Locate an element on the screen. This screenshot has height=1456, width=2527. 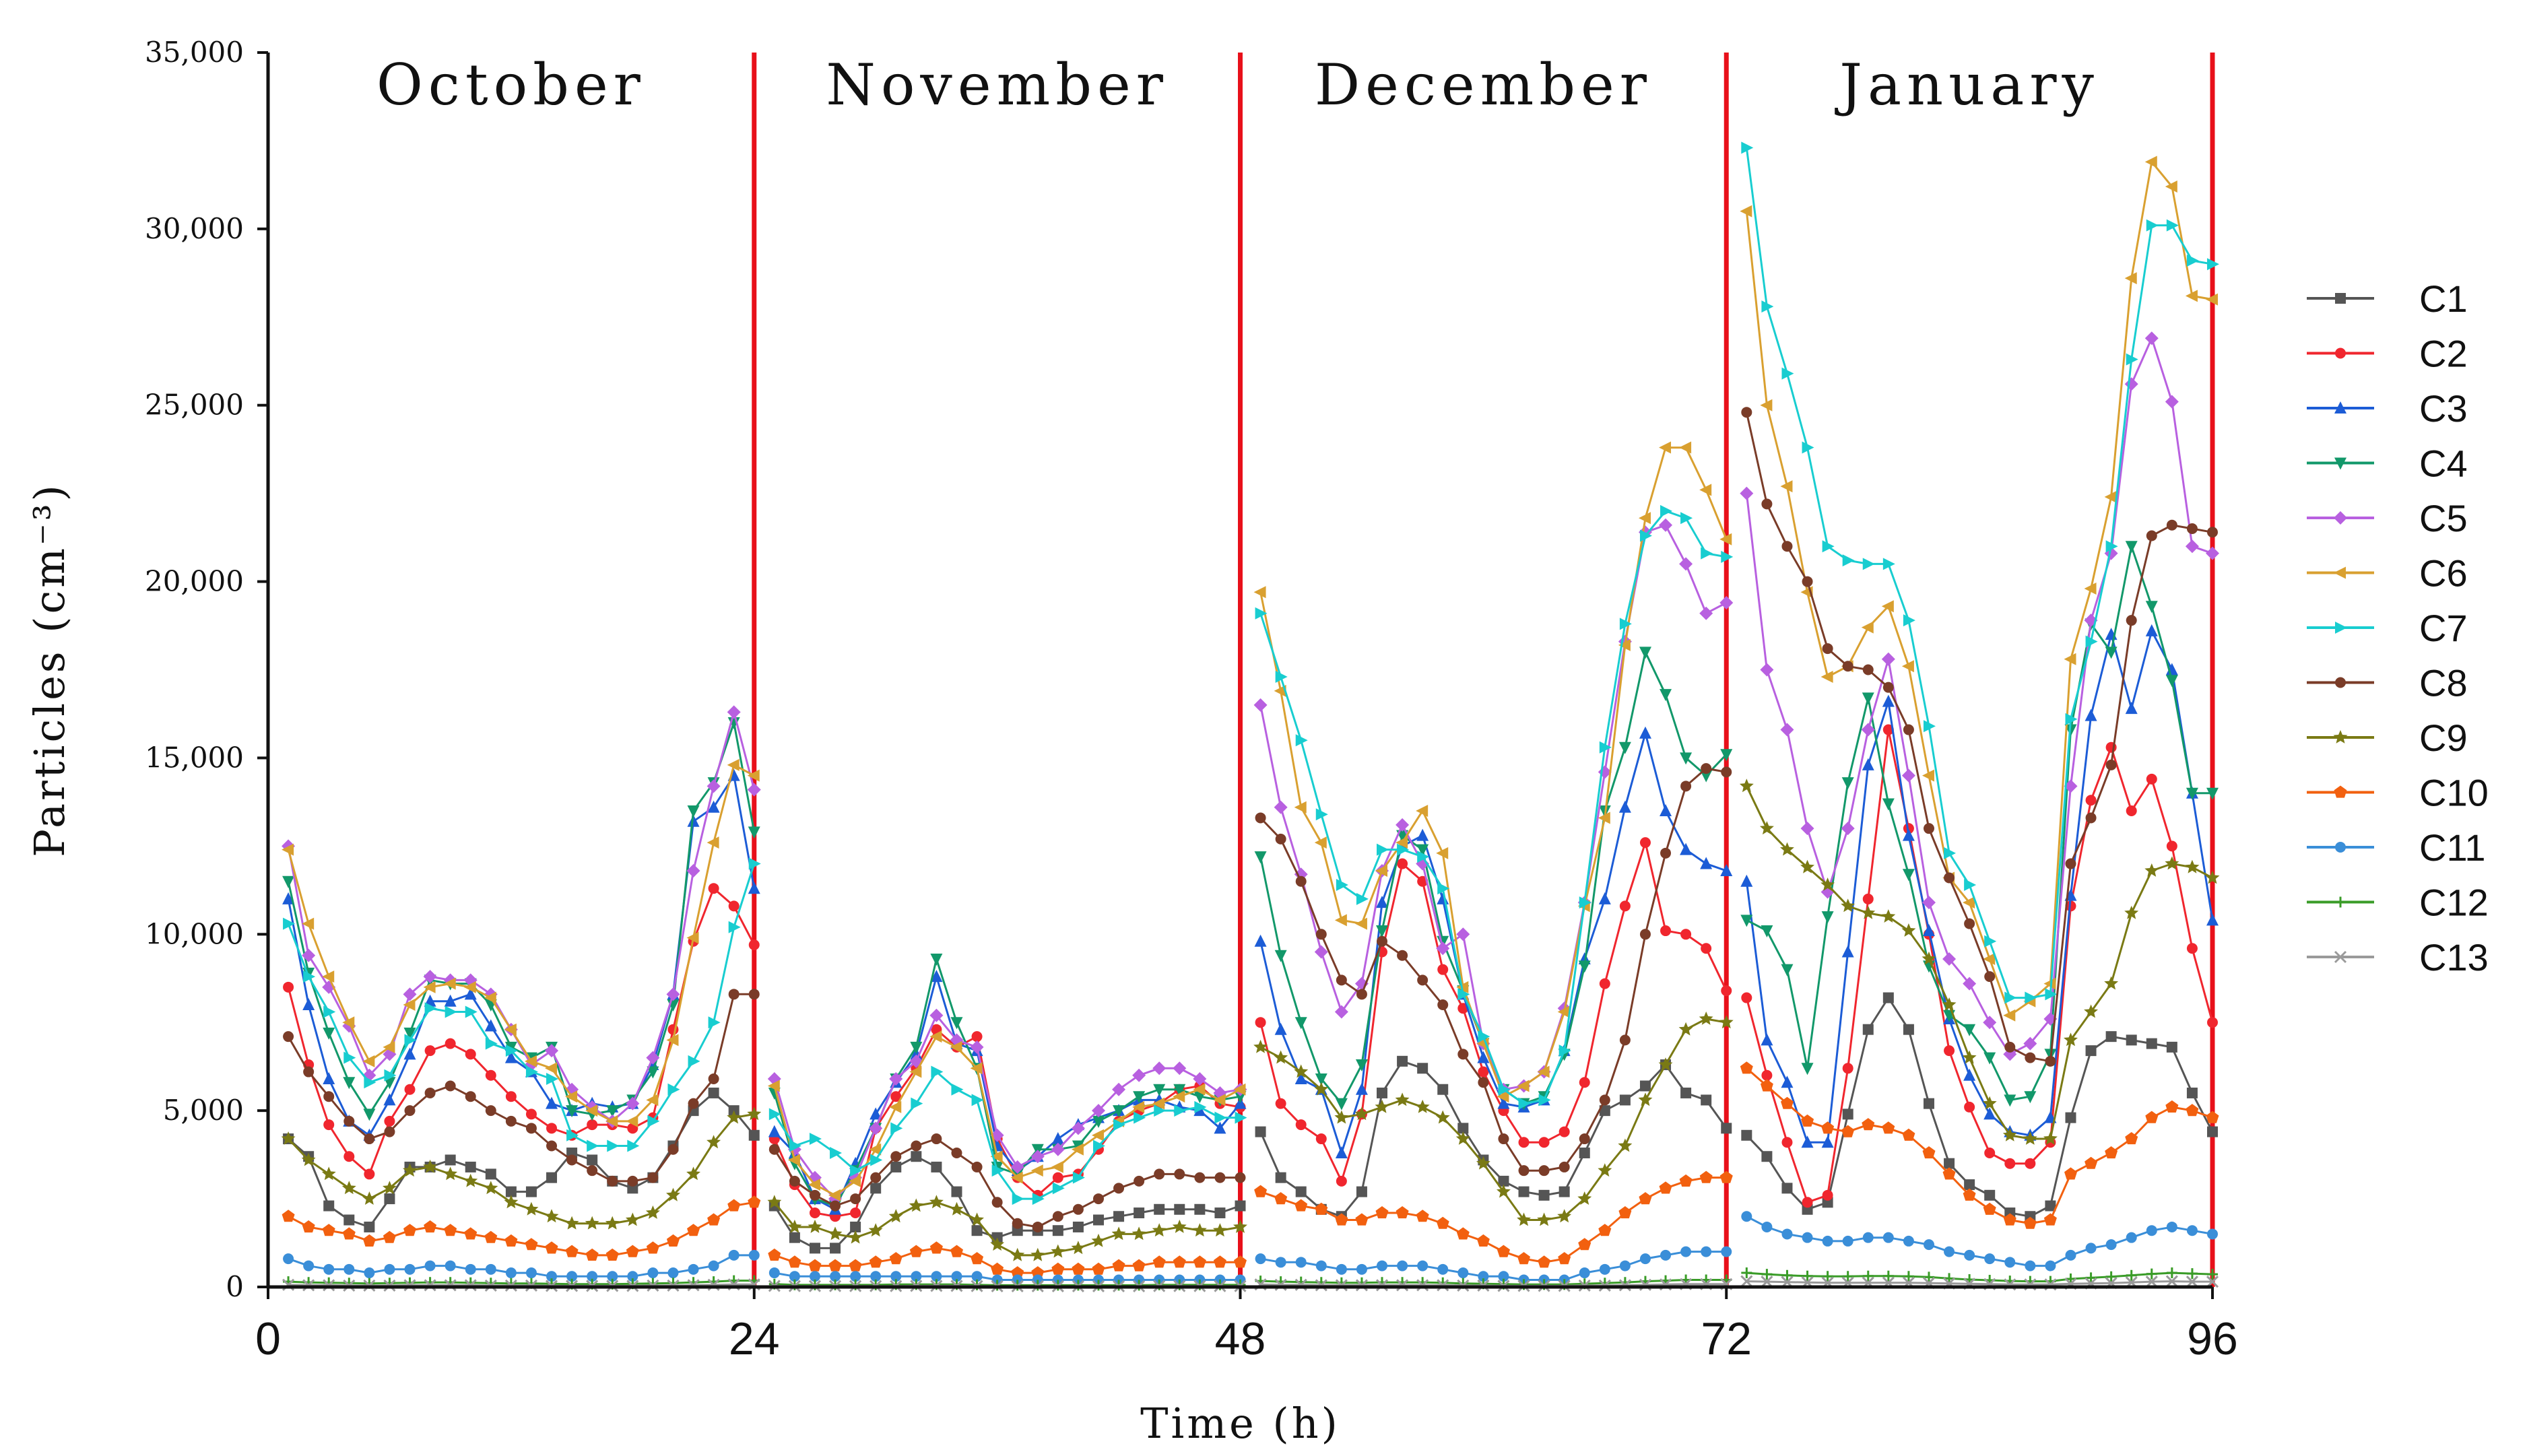
legend-entry-c4: C4 is located at coordinates (2387, 464).